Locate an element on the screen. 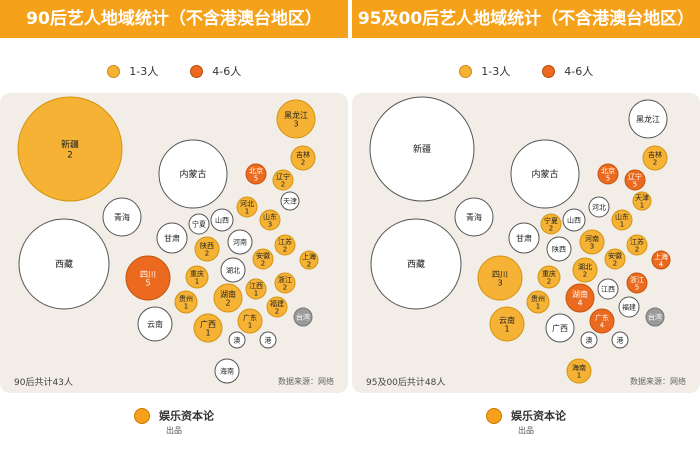 Image resolution: width=700 pixels, height=456 pixels. bubble-陕西: 陕西2 is located at coordinates (207, 249).